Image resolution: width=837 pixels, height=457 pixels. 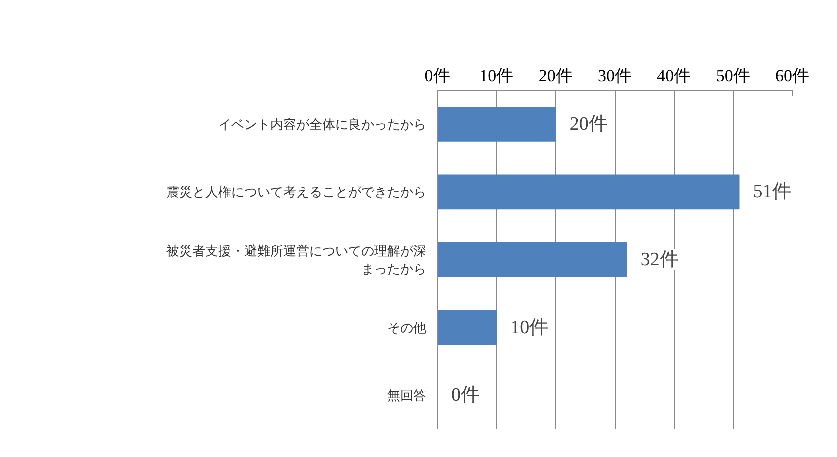 What do you see at coordinates (674, 76) in the screenshot?
I see `x-tick-label: 40件` at bounding box center [674, 76].